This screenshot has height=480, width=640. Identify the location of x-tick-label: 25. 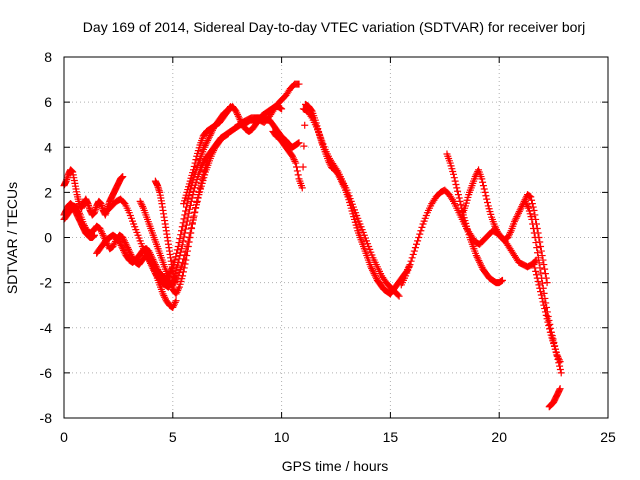
(608, 437).